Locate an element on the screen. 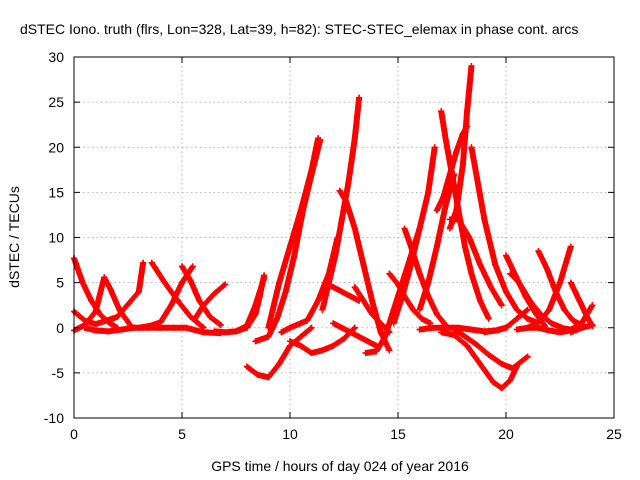 This screenshot has width=640, height=480. series-arc7 is located at coordinates (177, 330).